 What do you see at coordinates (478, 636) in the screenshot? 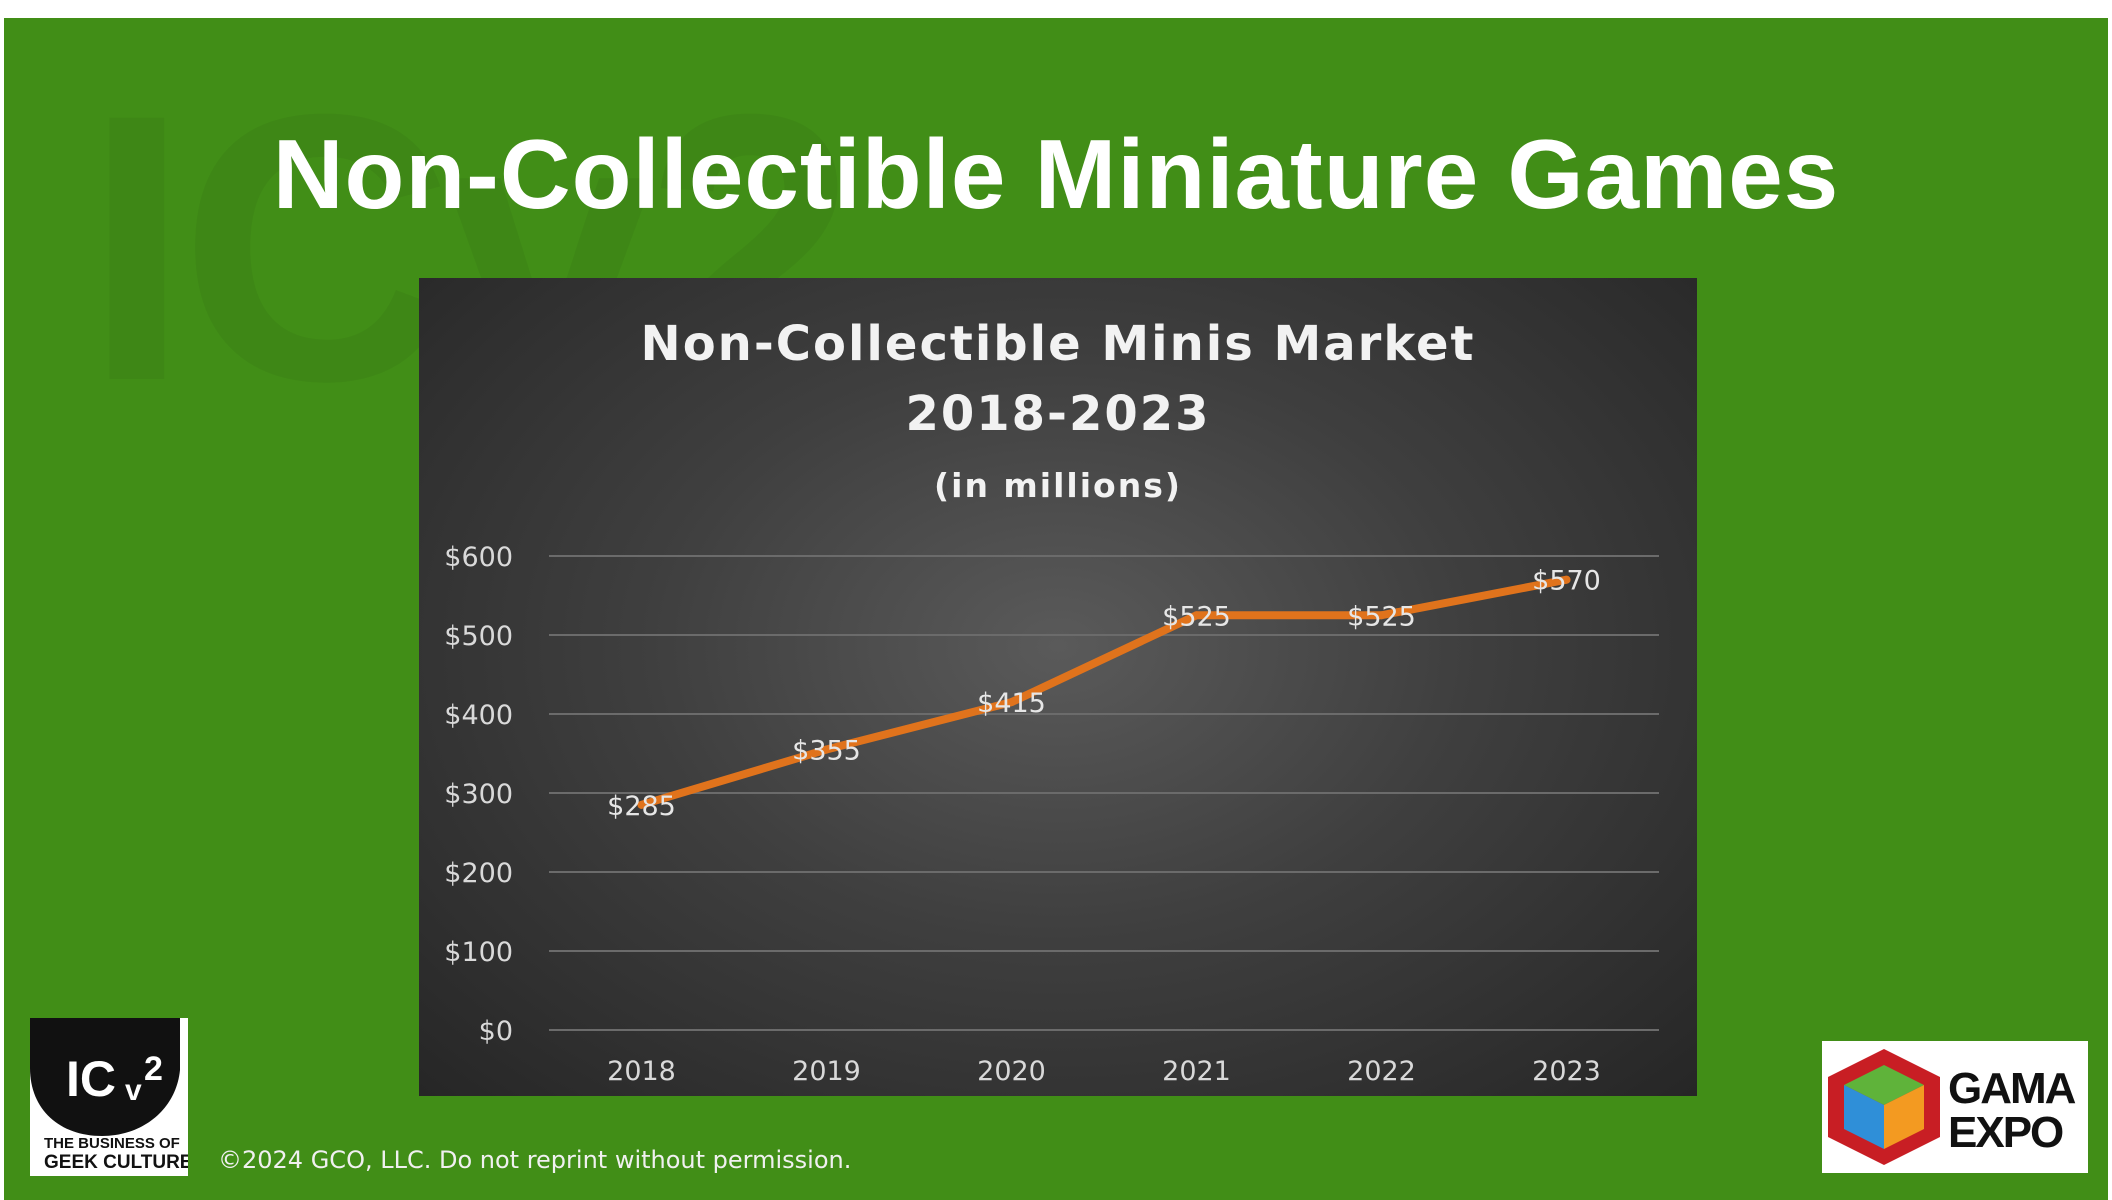
I see `y-tick-label: $500` at bounding box center [478, 636].